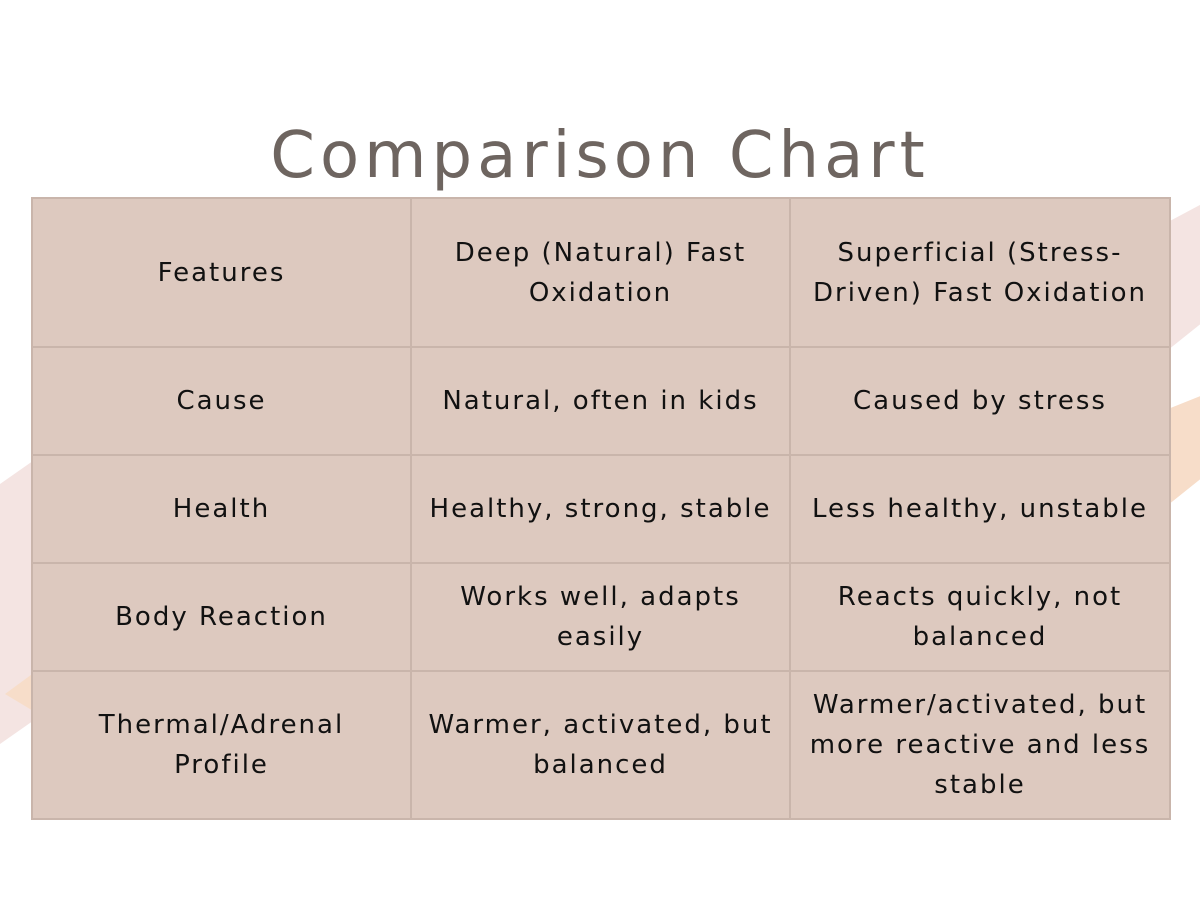 The height and width of the screenshot is (900, 1200). What do you see at coordinates (221, 745) in the screenshot?
I see `row-label: Thermal/Adrenal Profile` at bounding box center [221, 745].